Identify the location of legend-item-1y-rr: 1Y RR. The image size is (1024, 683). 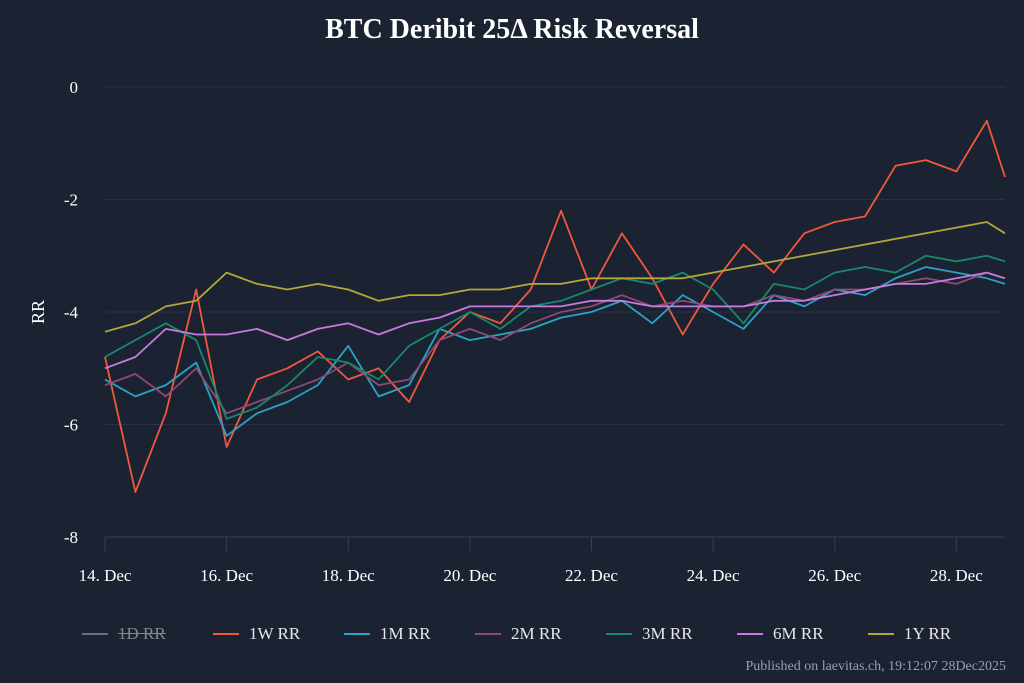
(933, 634).